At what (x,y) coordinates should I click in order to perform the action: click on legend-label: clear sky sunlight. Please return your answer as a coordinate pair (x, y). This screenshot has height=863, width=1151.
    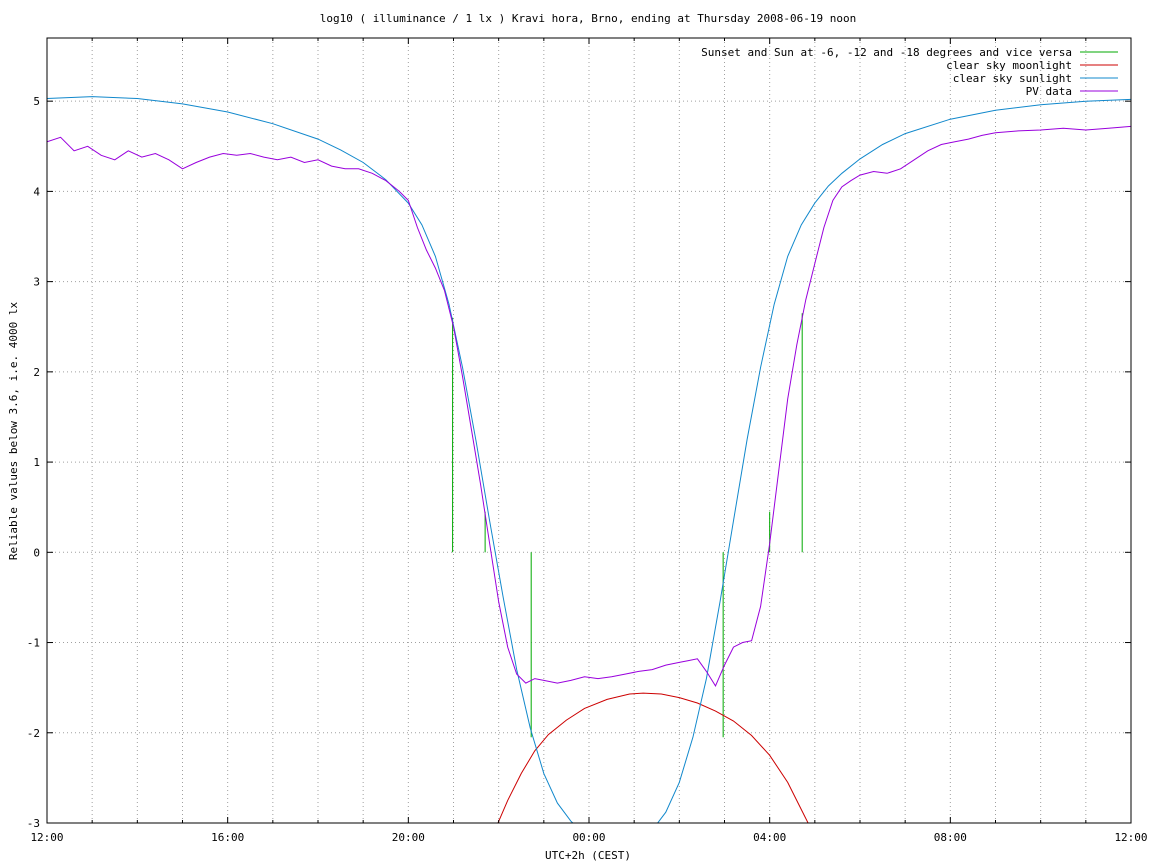
    Looking at the image, I should click on (1012, 78).